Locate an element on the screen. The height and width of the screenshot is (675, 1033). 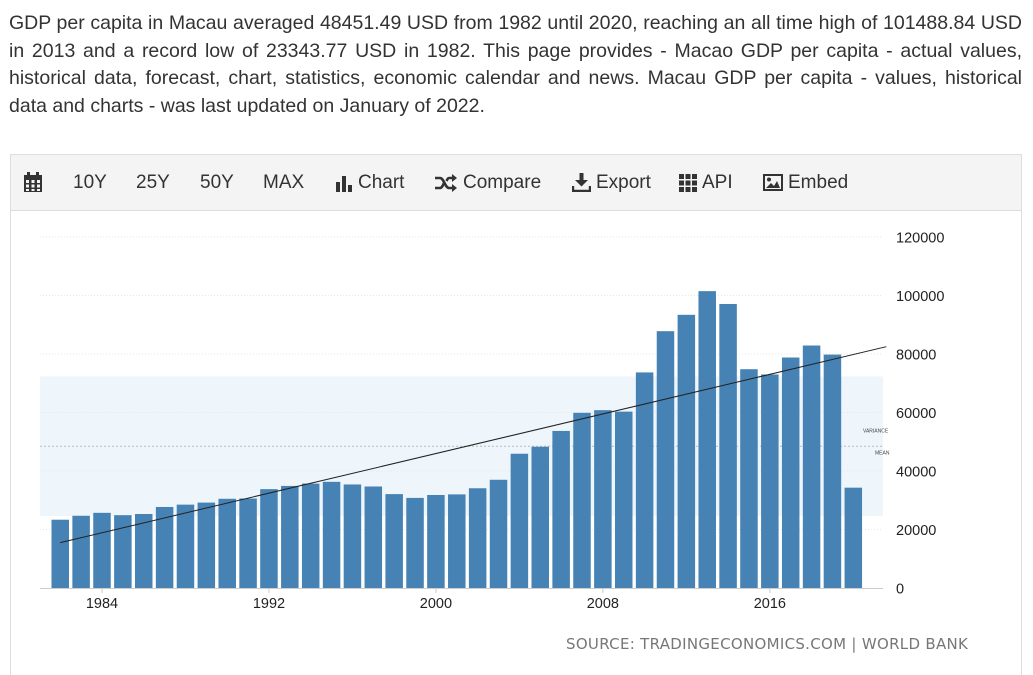
x-tick-label: 2008 is located at coordinates (603, 604).